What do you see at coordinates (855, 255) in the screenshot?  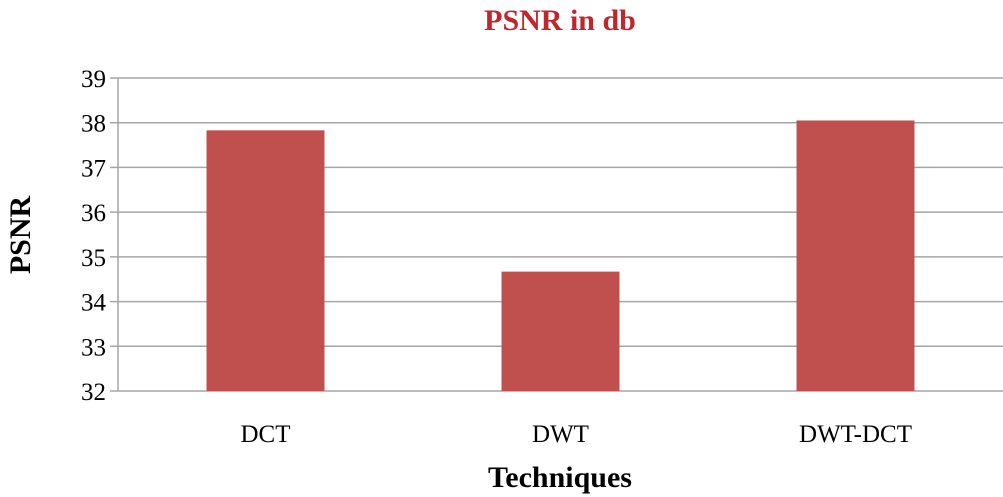 I see `bar-dwt-dct` at bounding box center [855, 255].